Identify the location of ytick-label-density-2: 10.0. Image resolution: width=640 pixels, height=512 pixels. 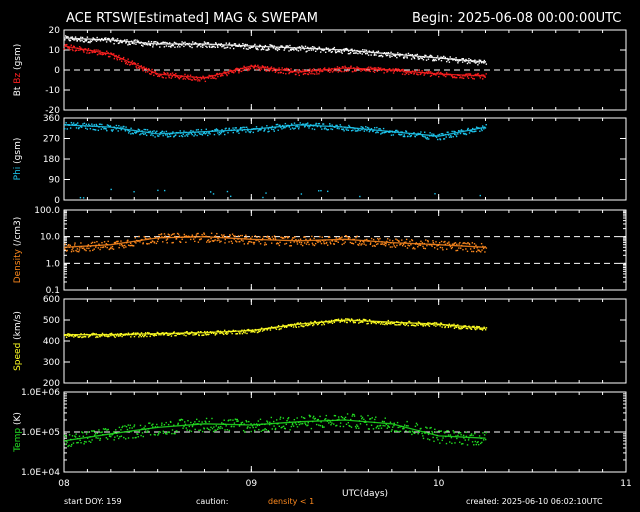
(50, 238).